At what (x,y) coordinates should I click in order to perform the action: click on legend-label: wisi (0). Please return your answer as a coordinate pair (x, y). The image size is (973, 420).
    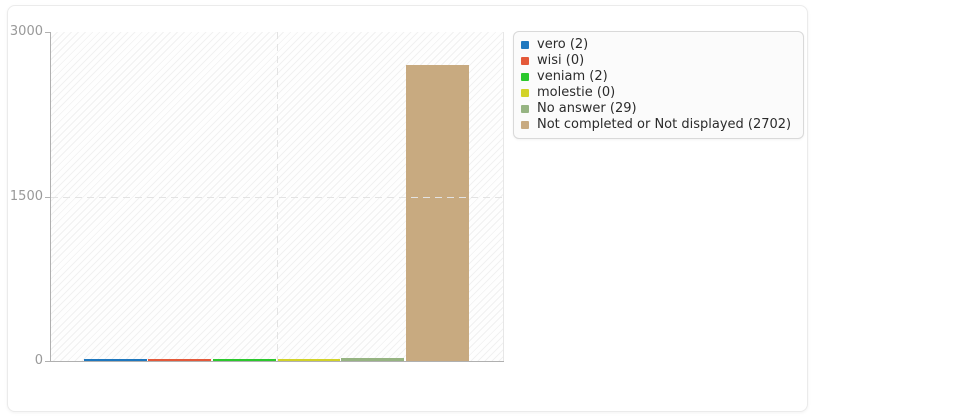
    Looking at the image, I should click on (561, 60).